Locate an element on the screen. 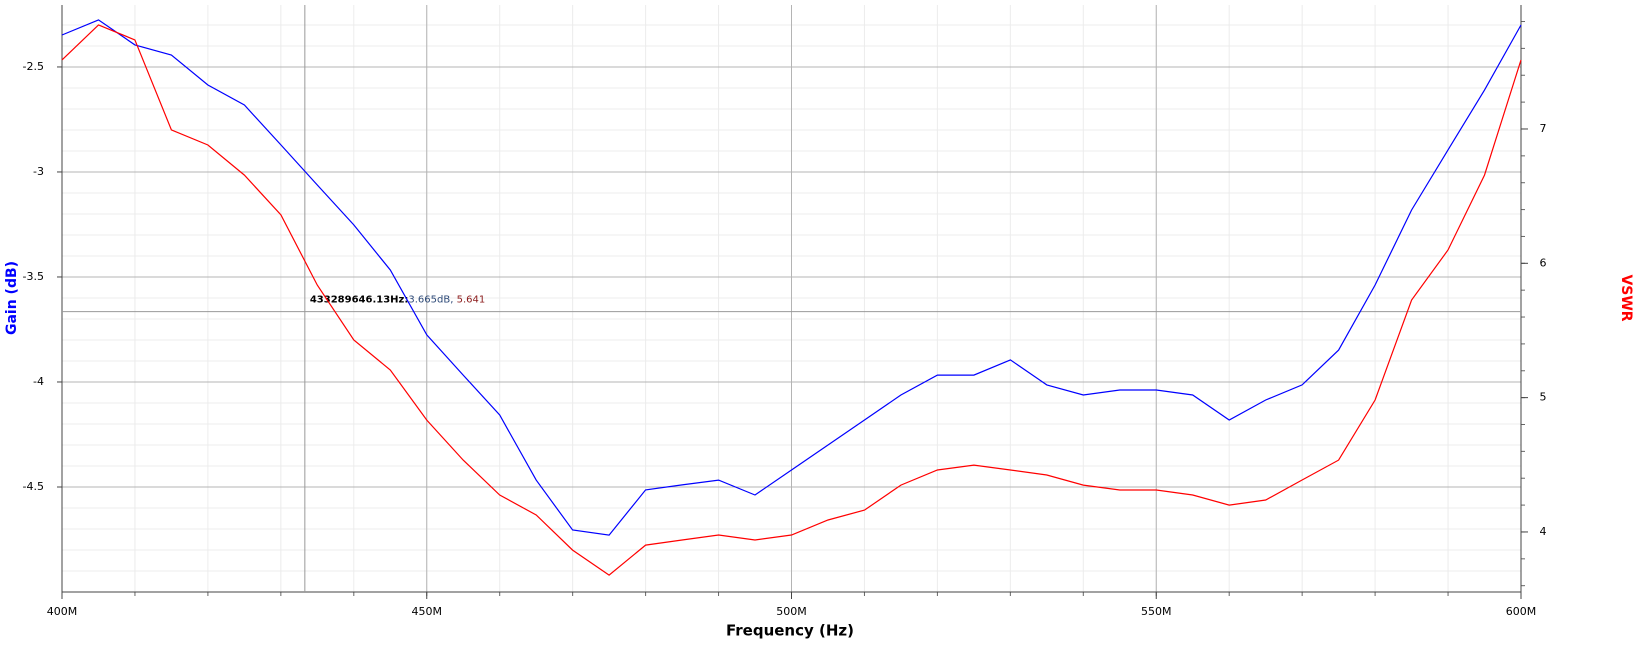  x-tick-label: 400M is located at coordinates (62, 611).